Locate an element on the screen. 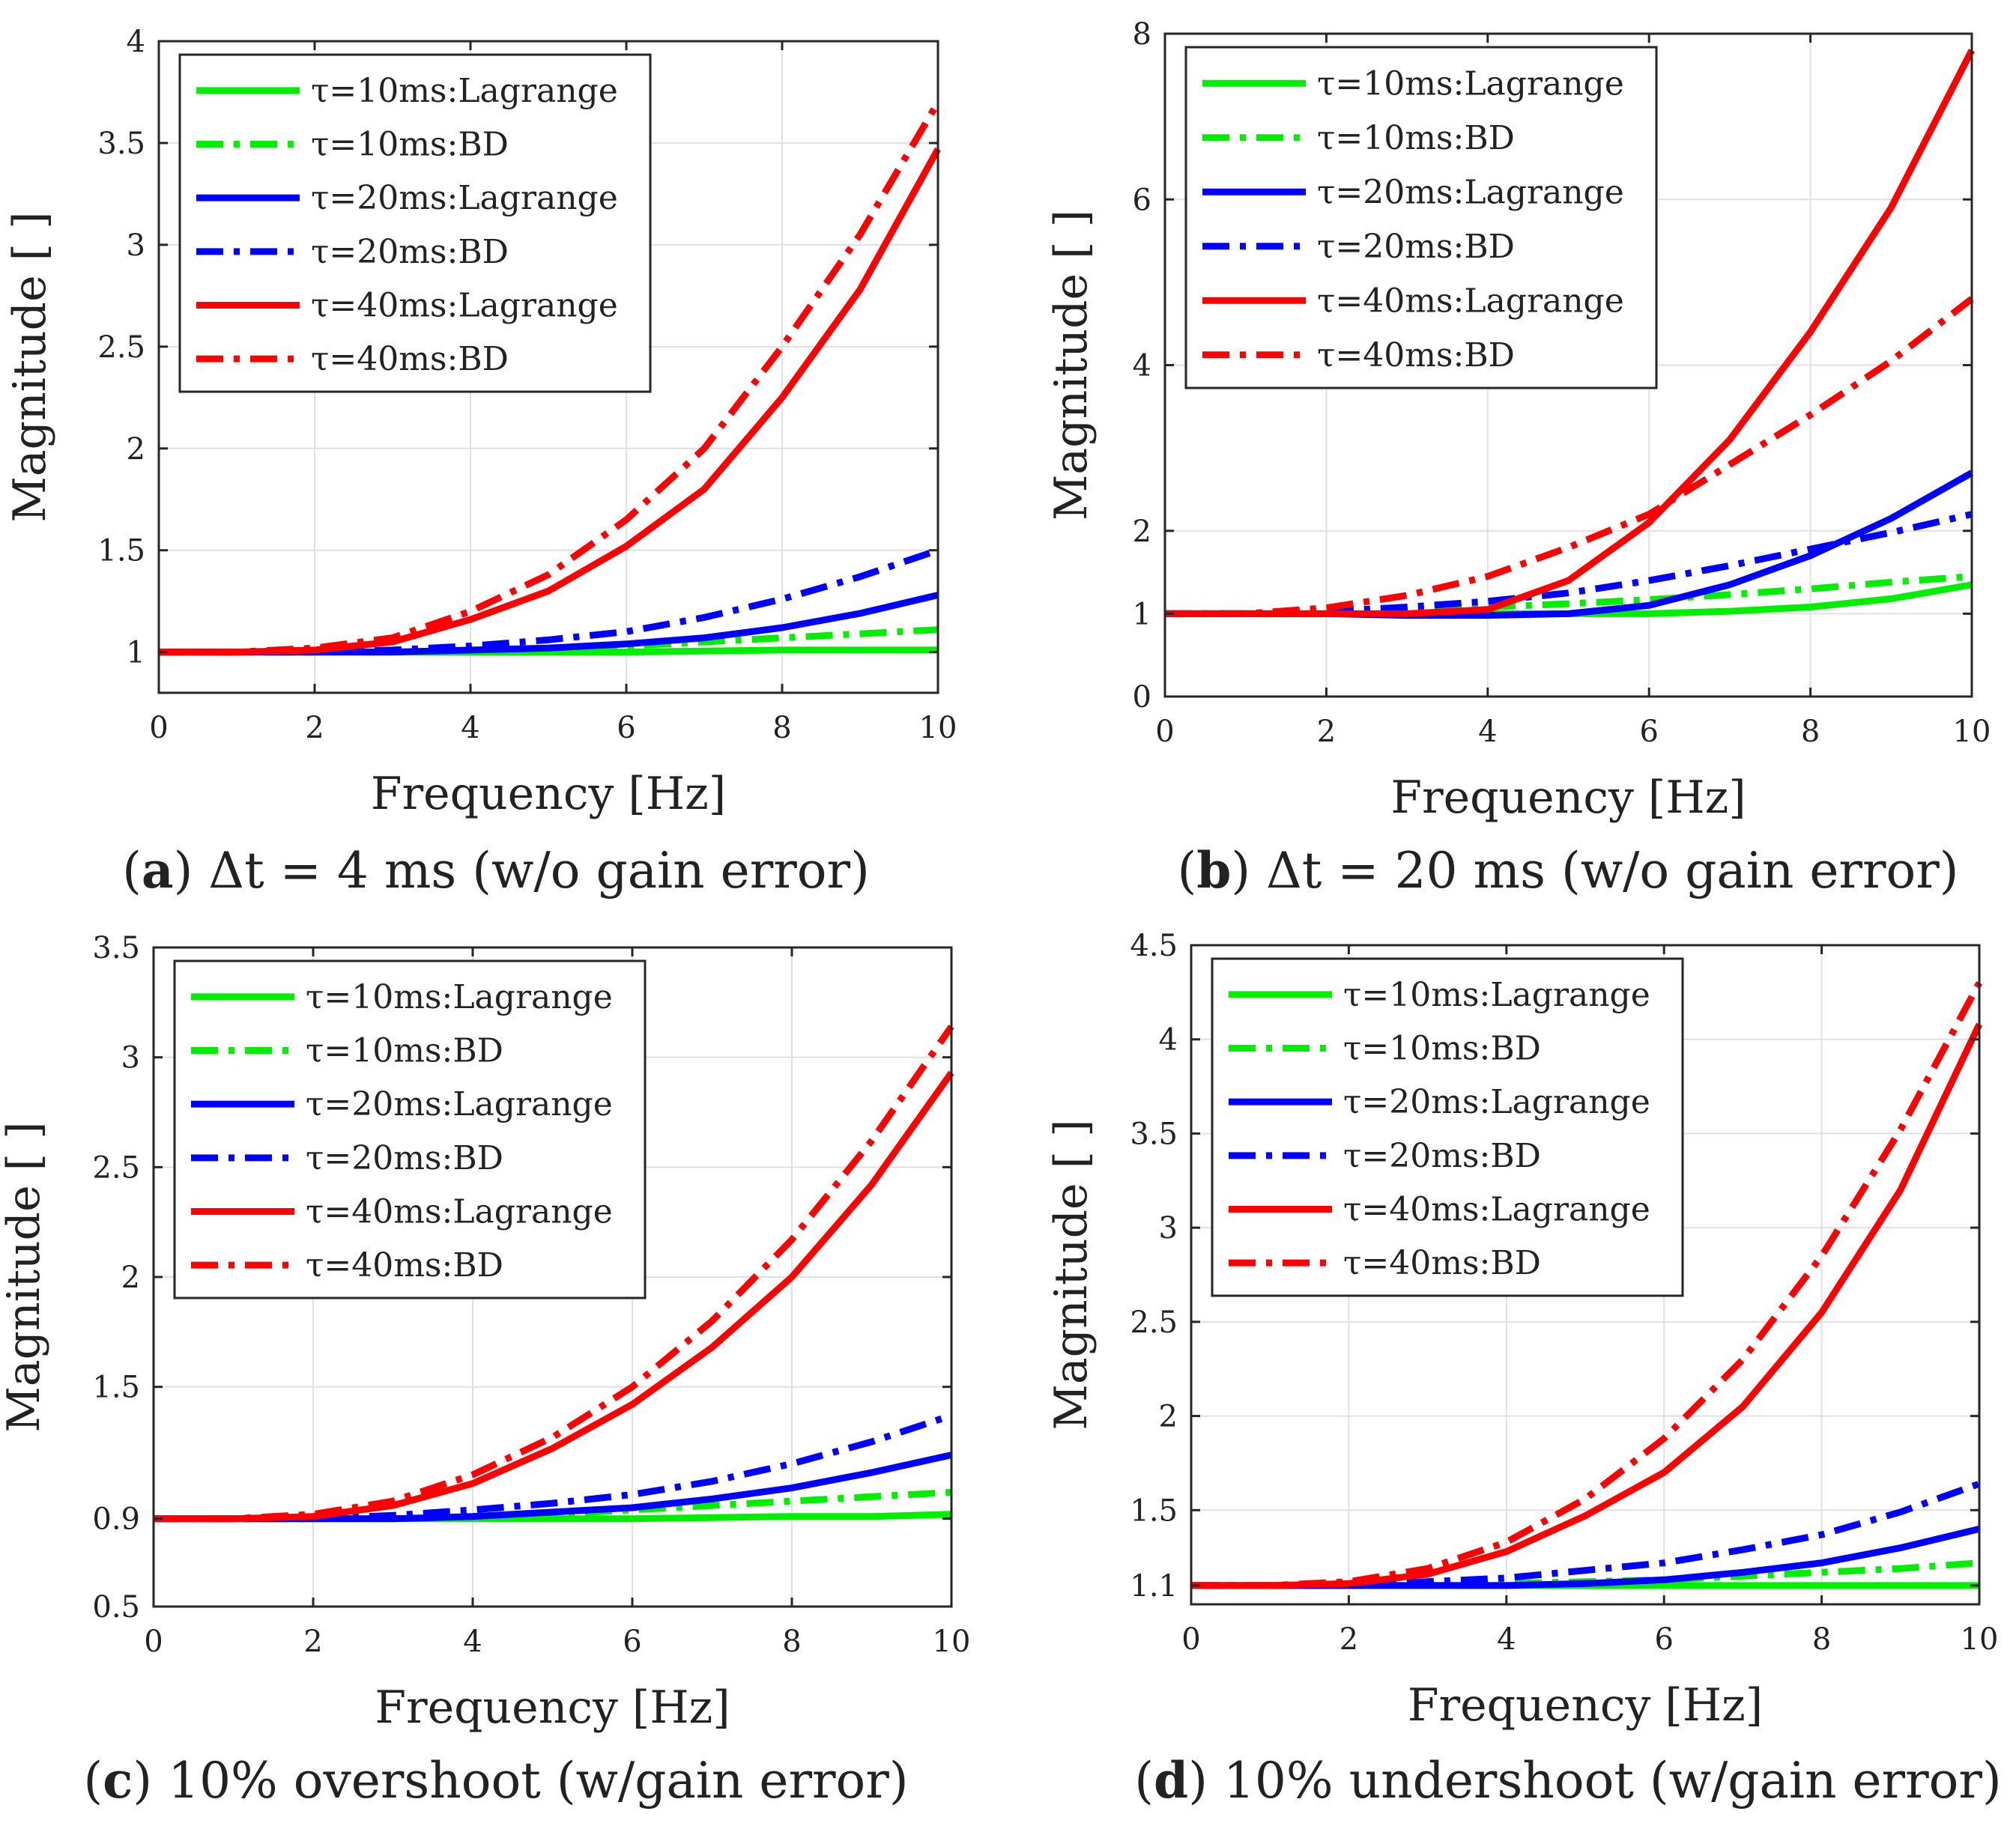 Image resolution: width=2016 pixels, height=1832 pixels. caption-letter: b is located at coordinates (1213, 870).